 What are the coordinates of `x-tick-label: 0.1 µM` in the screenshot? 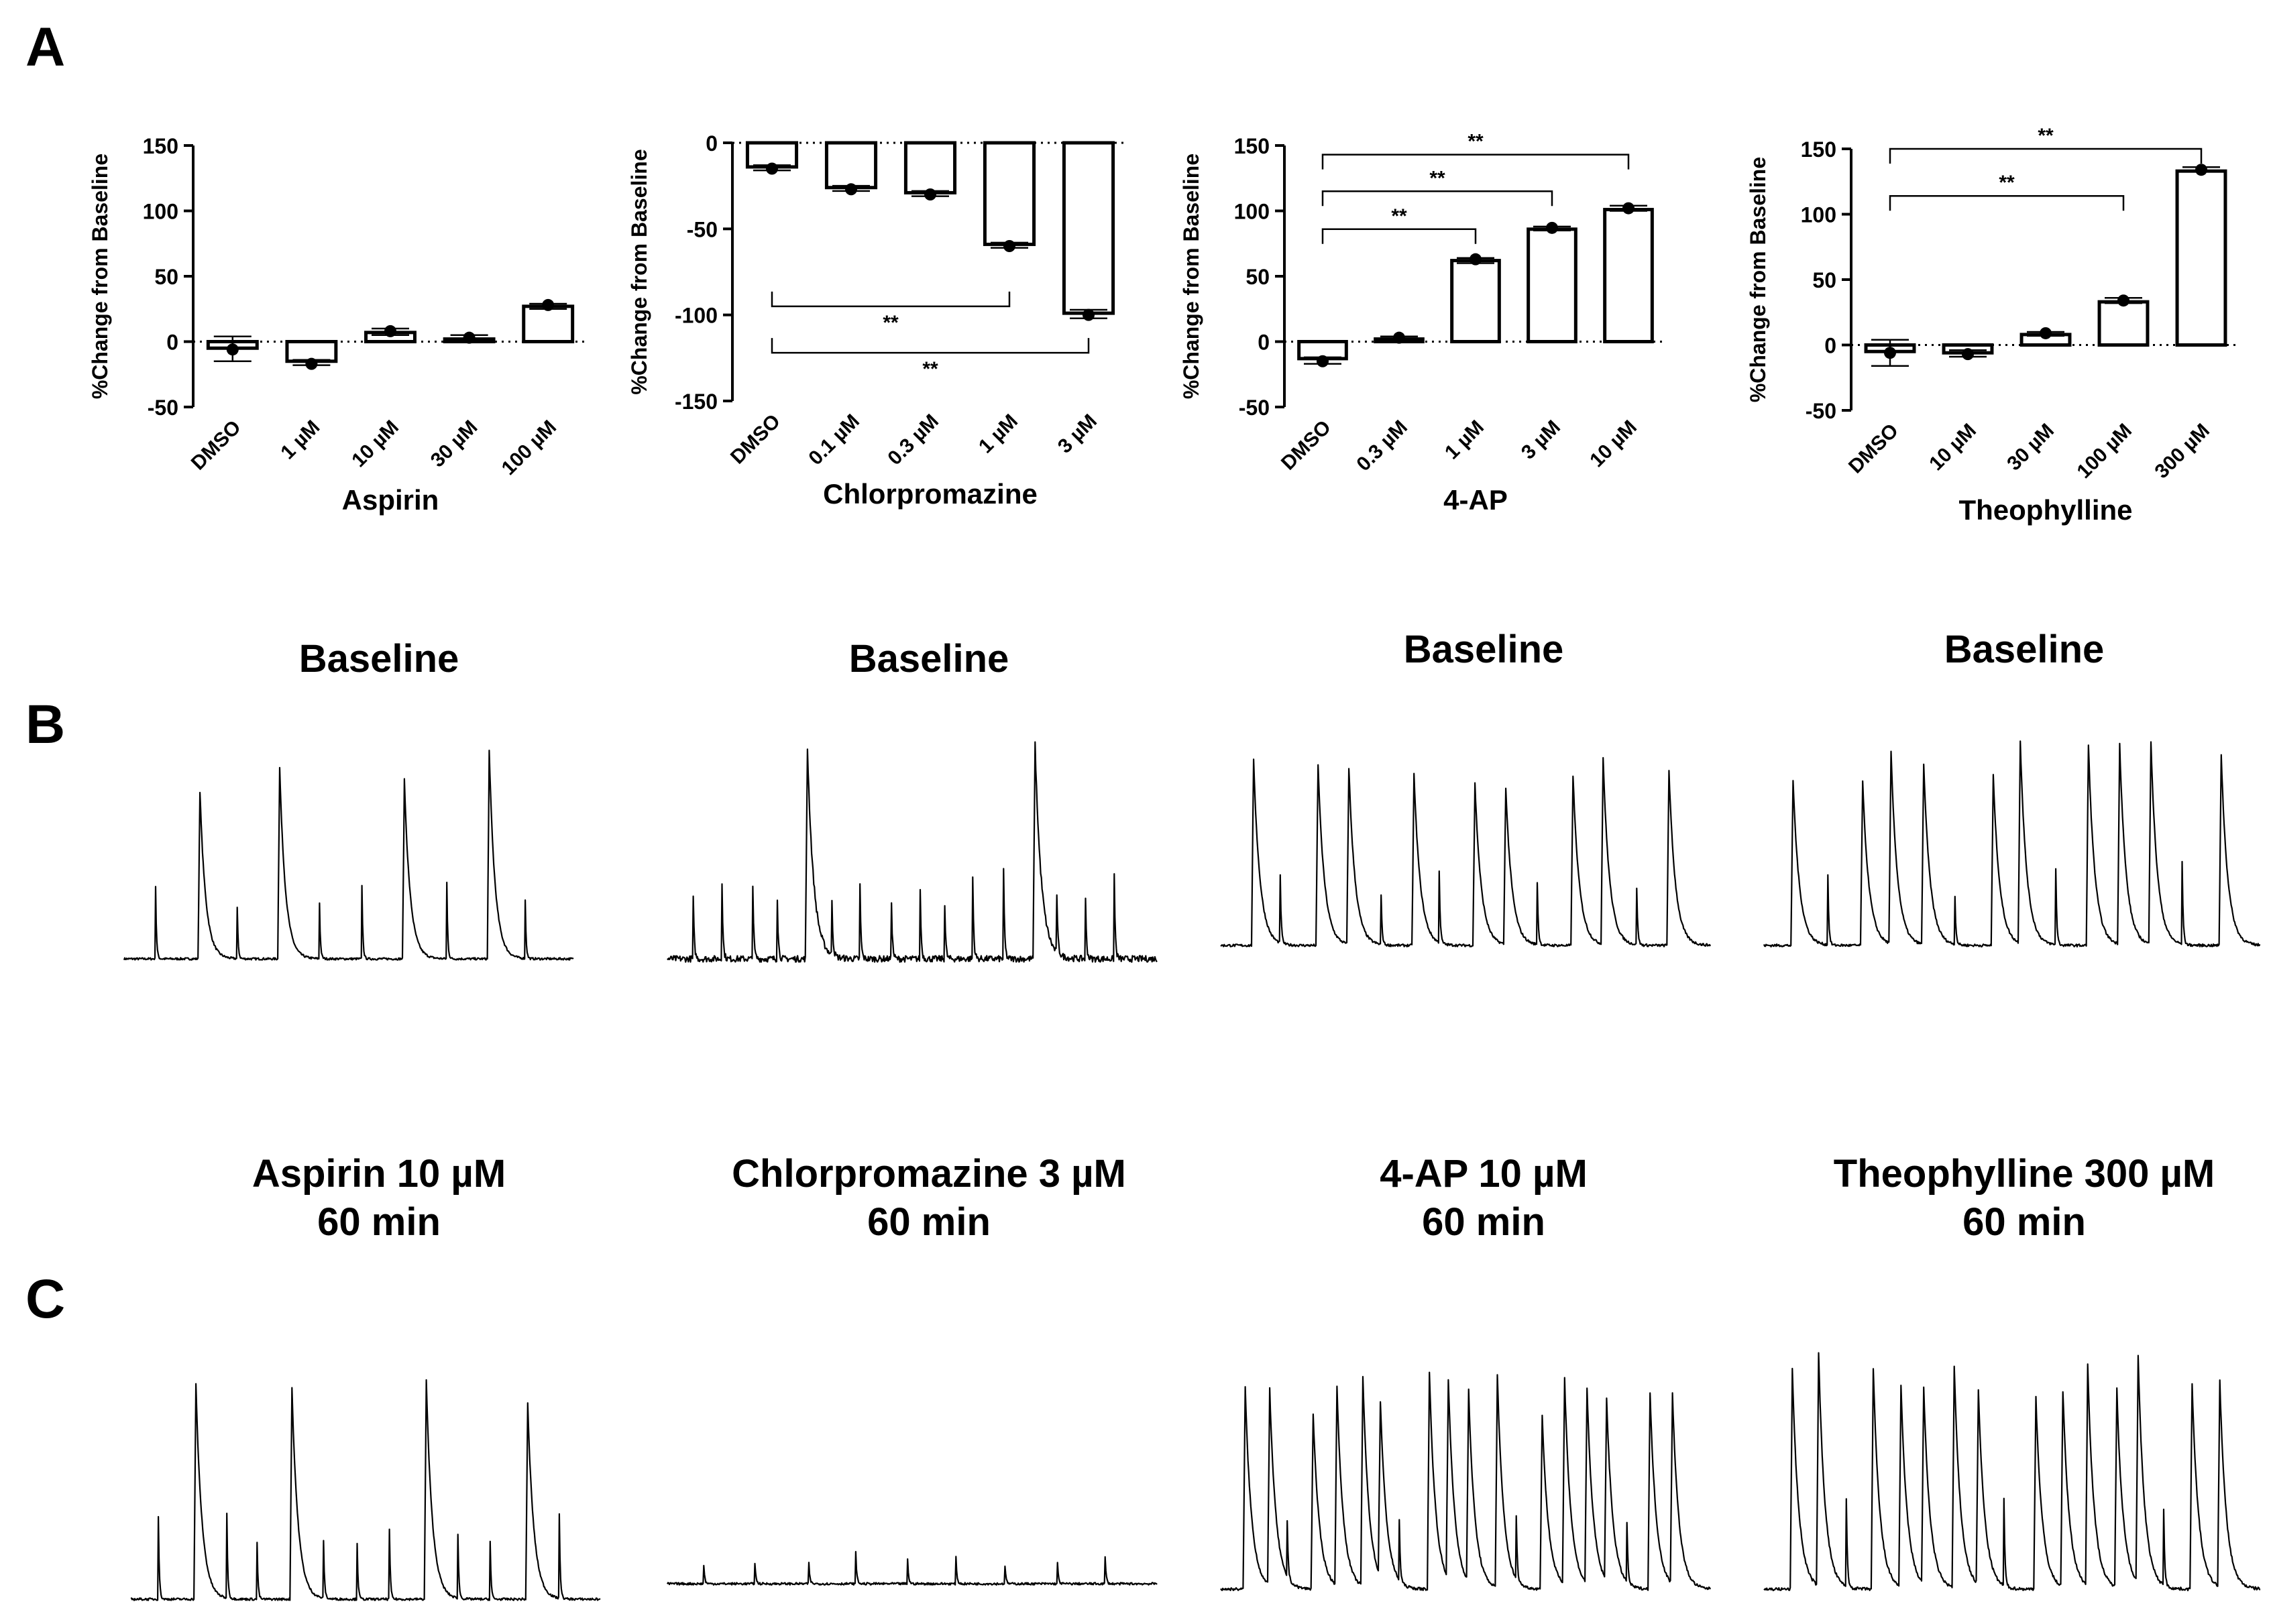 It's located at (834, 440).